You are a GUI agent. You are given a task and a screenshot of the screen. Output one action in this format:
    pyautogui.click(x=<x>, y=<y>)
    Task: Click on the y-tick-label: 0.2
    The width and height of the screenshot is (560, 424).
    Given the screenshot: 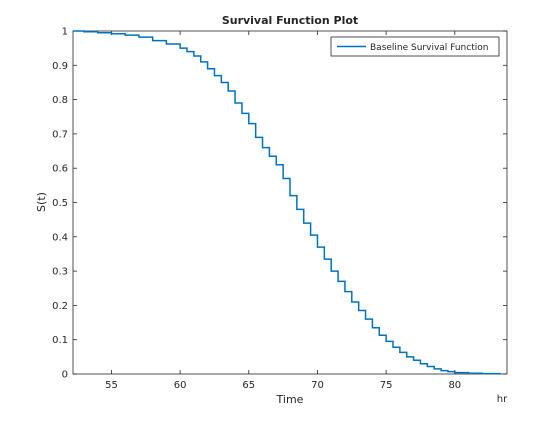 What is the action you would take?
    pyautogui.click(x=60, y=306)
    